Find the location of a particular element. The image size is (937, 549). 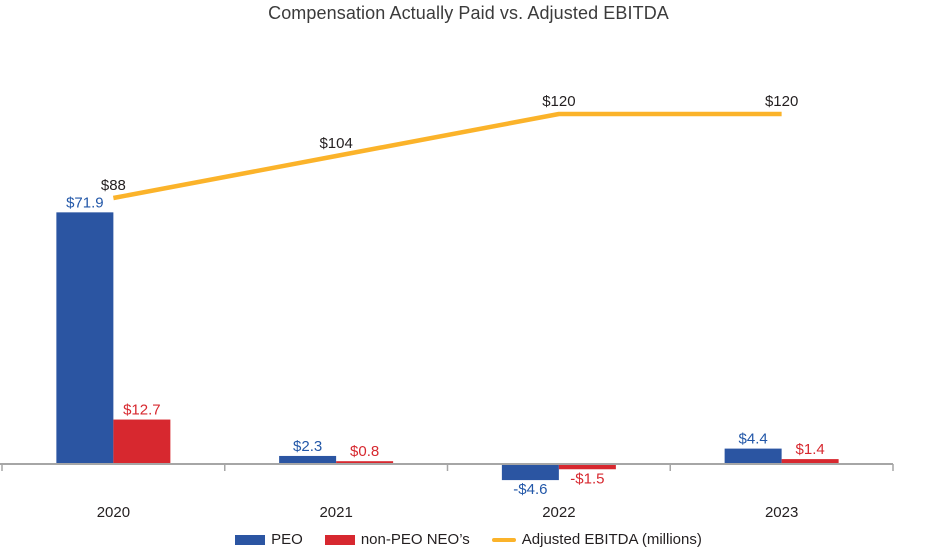

bar-peo-2022 is located at coordinates (530, 472).